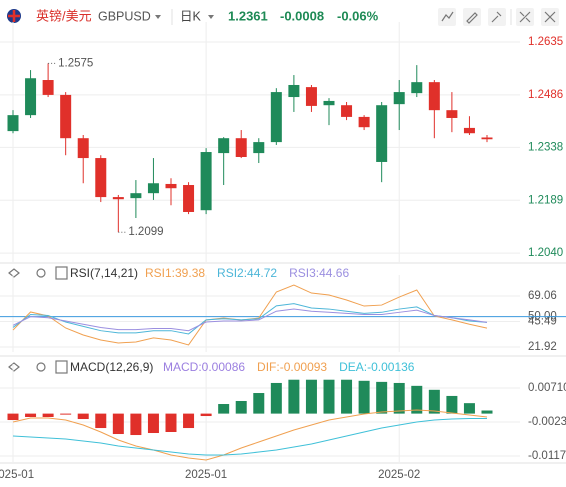  I want to click on rsi-header: RSI(7,14,21), so click(73, 273).